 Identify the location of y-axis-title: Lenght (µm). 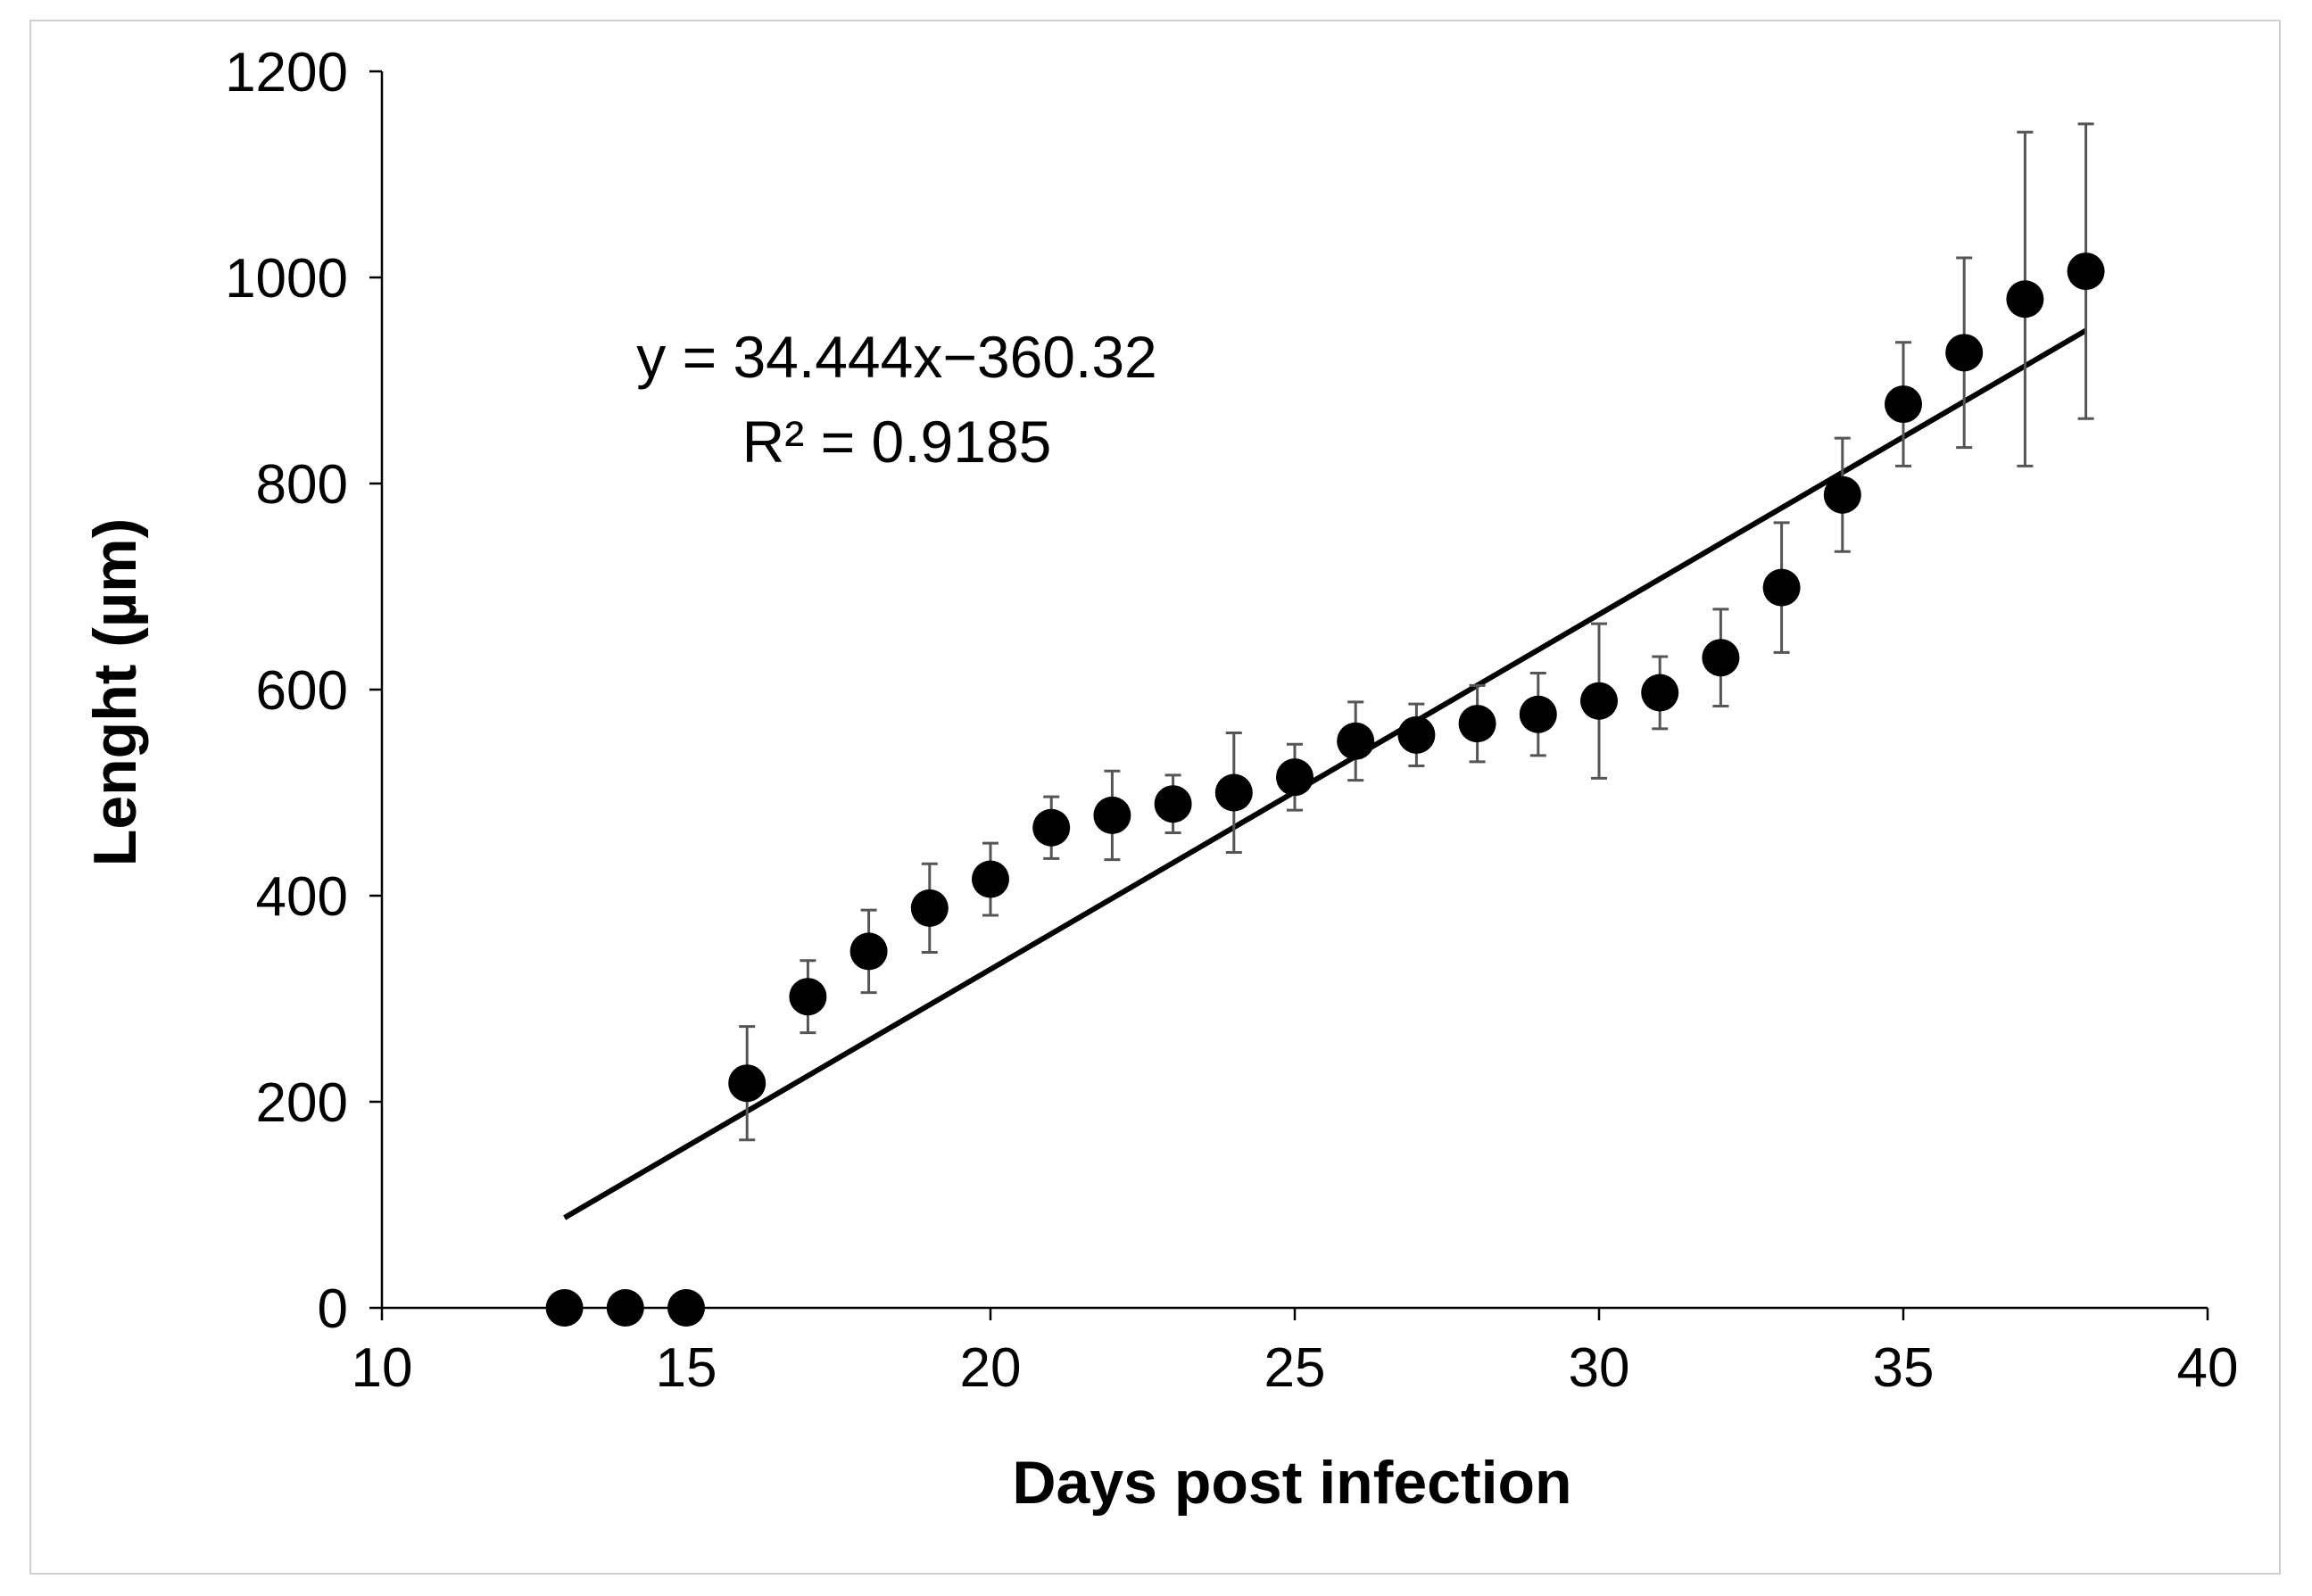
(115, 692).